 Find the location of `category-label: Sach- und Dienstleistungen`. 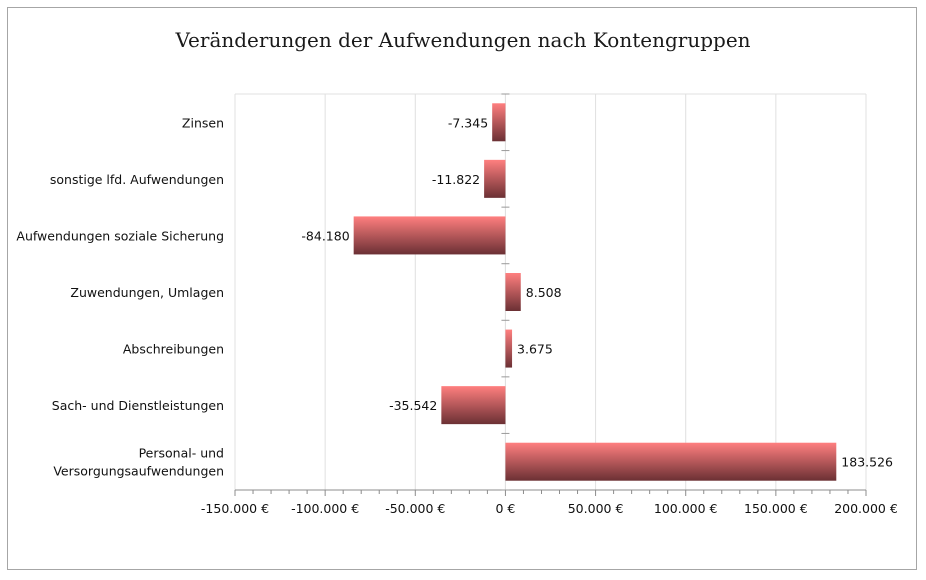

category-label: Sach- und Dienstleistungen is located at coordinates (138, 405).